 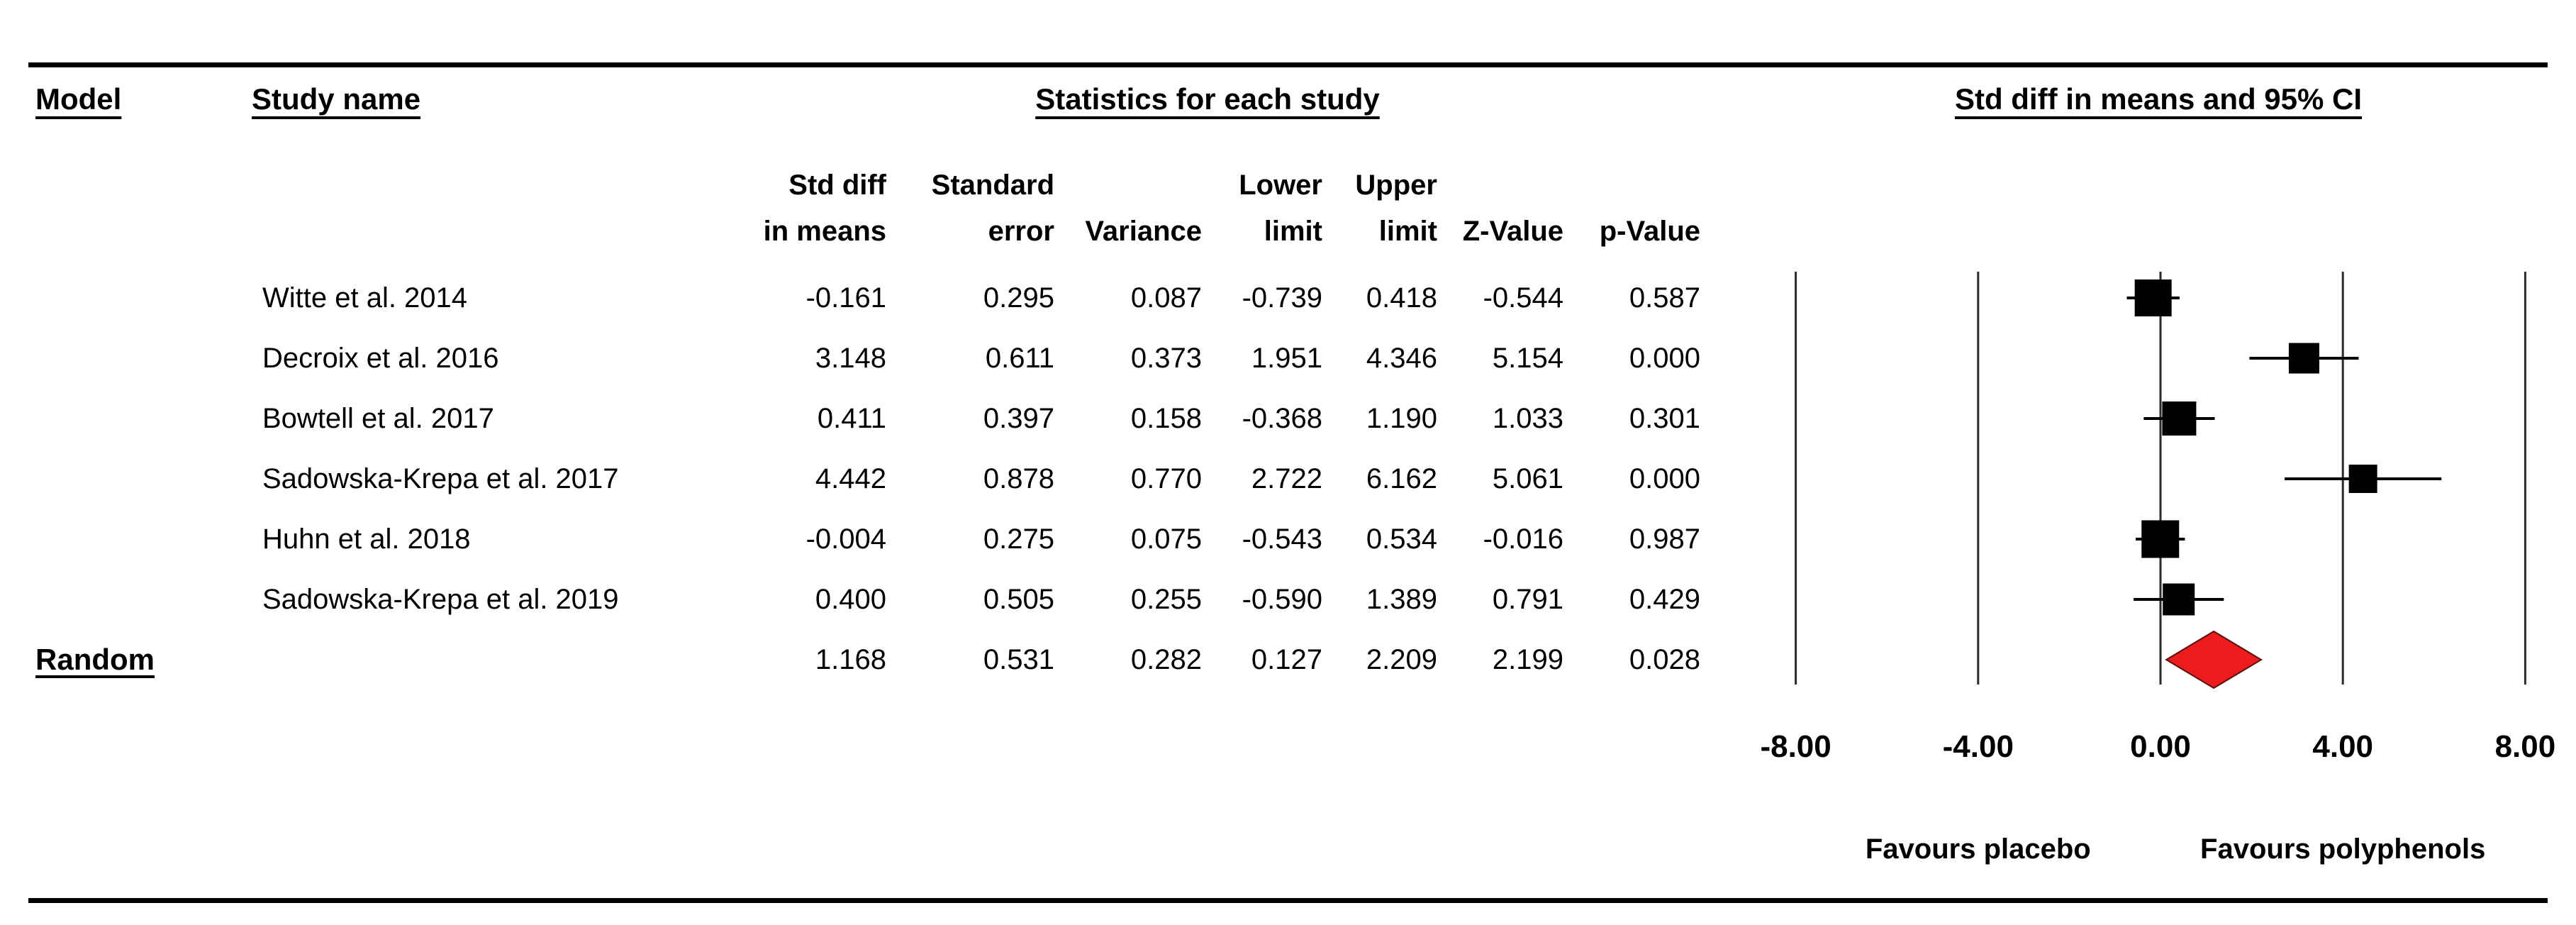 I want to click on cell-standard_error: 0.878, so click(x=1019, y=478).